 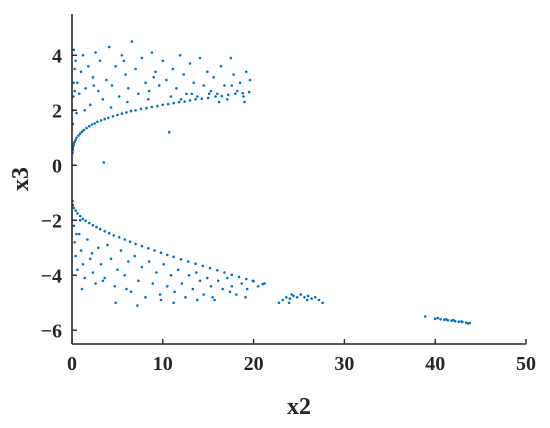 I want to click on y-tick-label: 4, so click(x=57, y=56).